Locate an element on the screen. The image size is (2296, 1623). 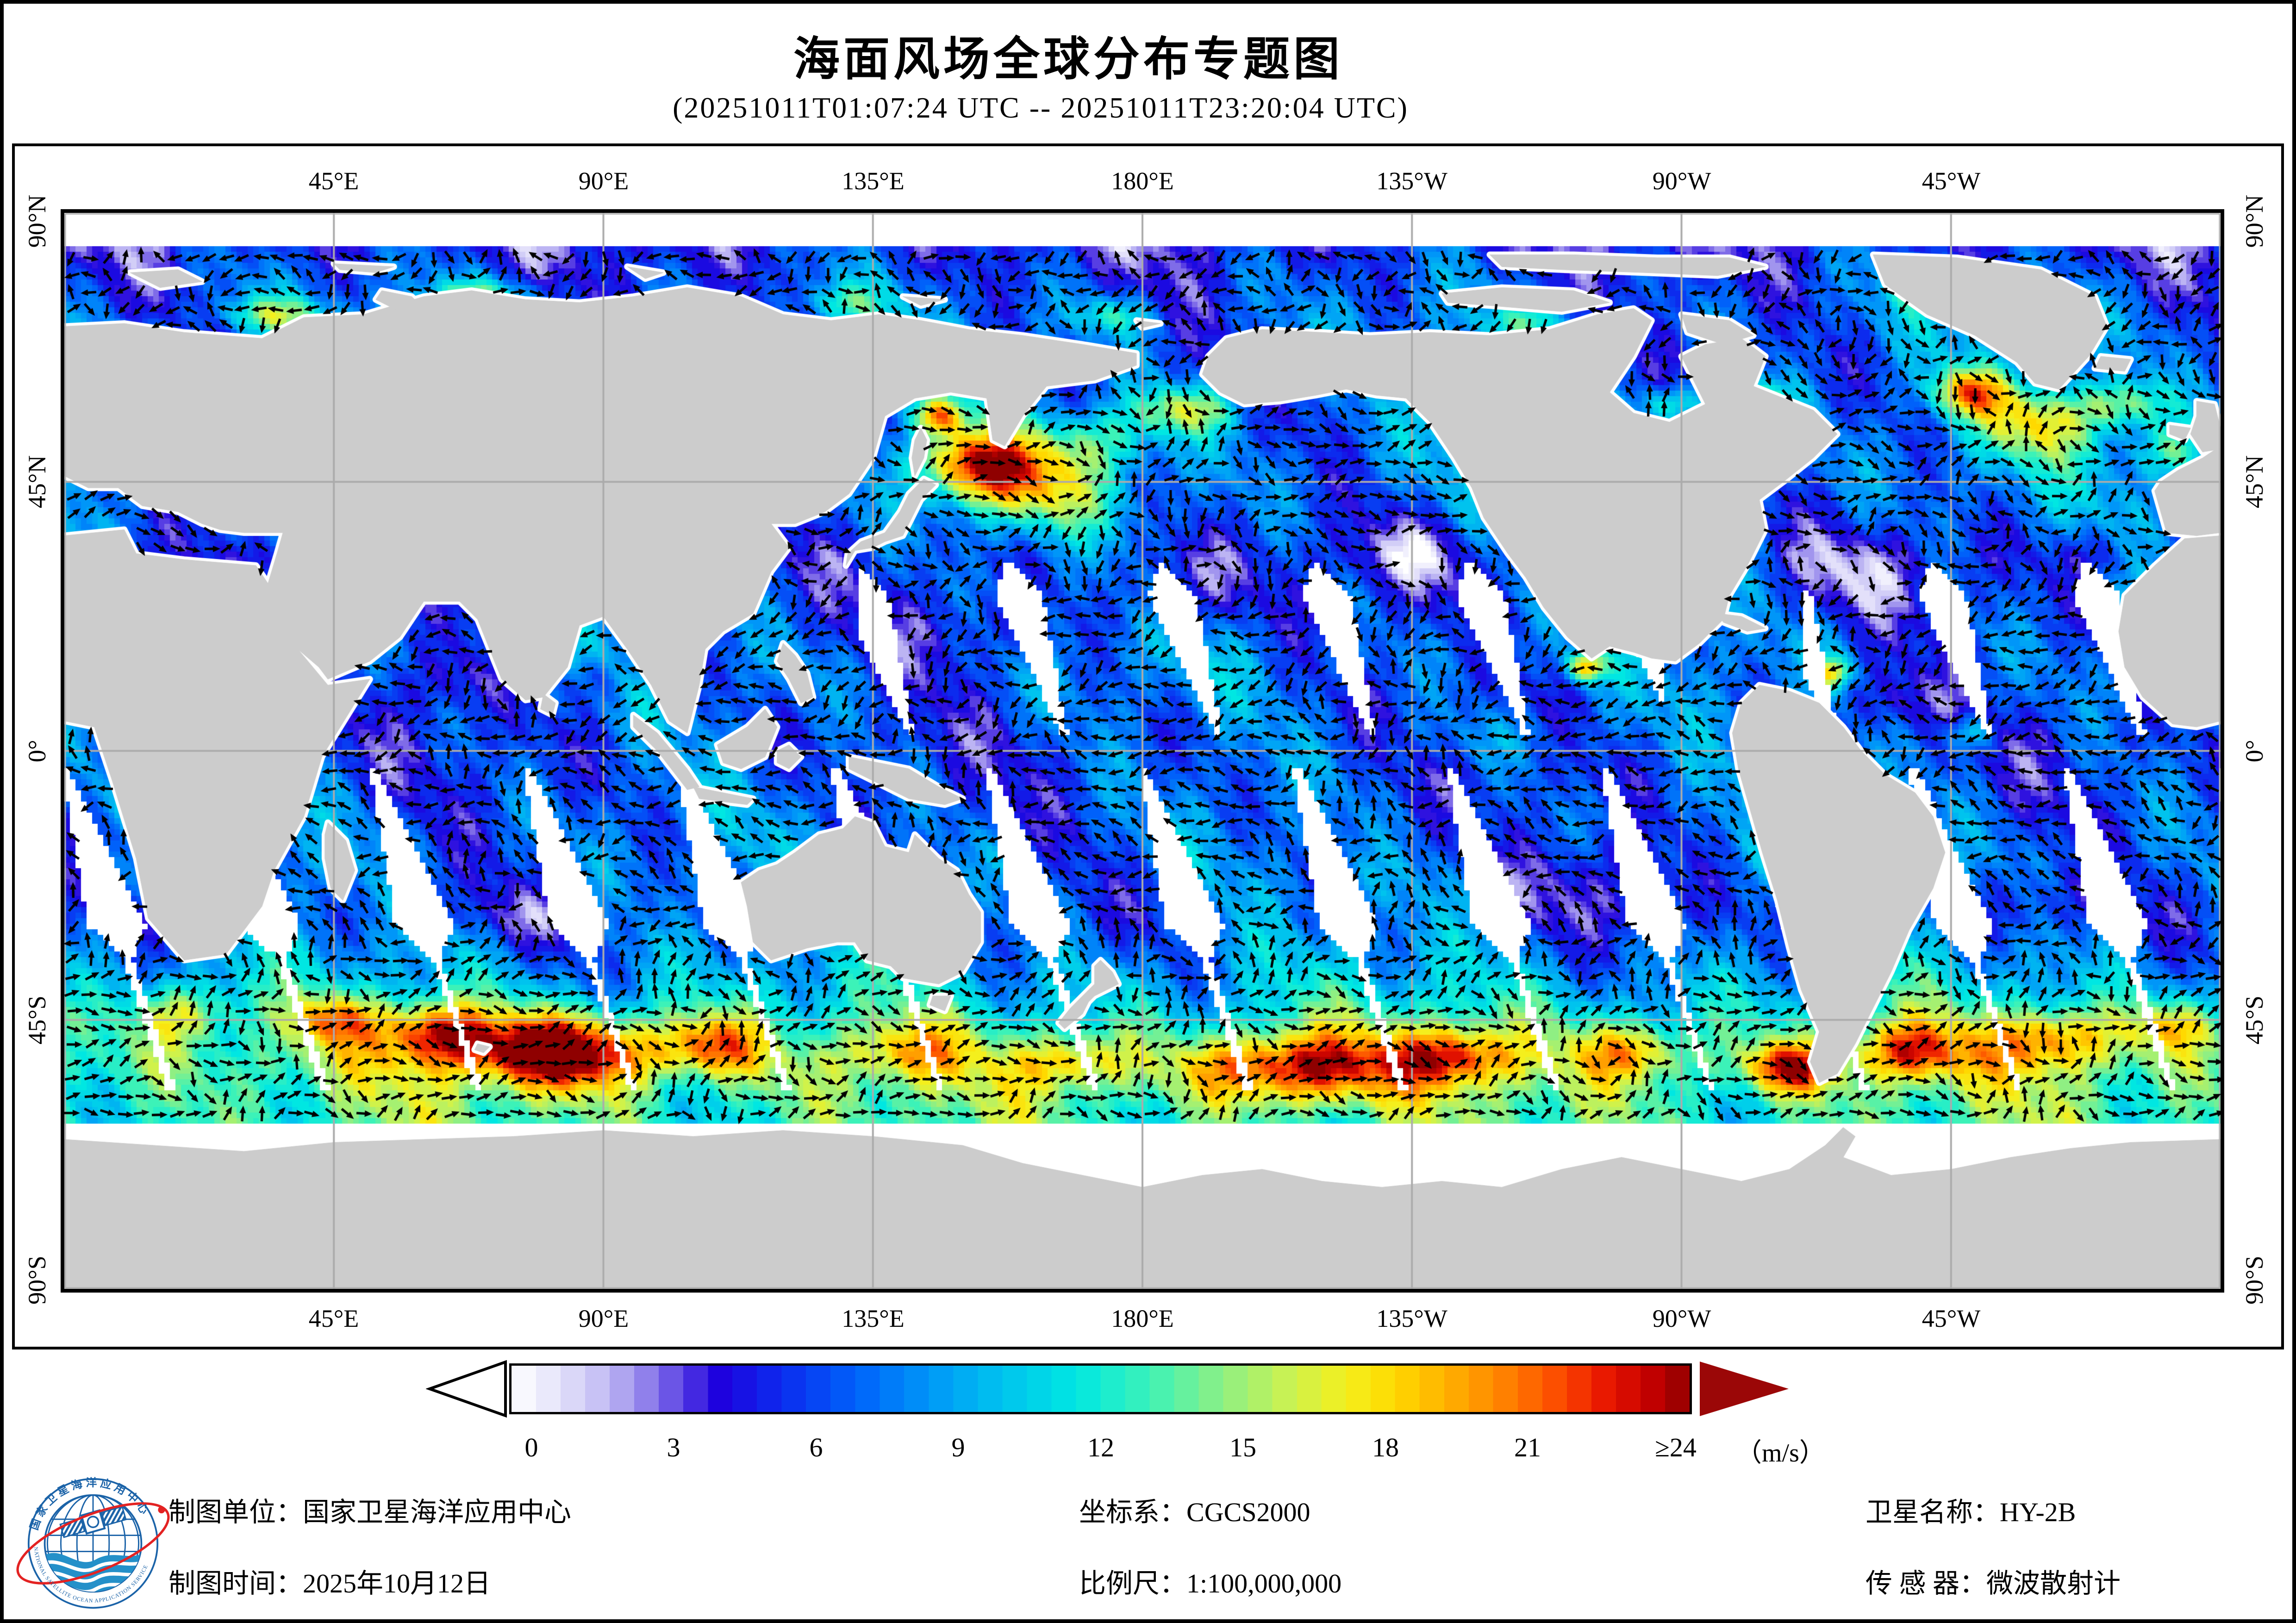
axis-label-right: 0° is located at coordinates (2254, 751).